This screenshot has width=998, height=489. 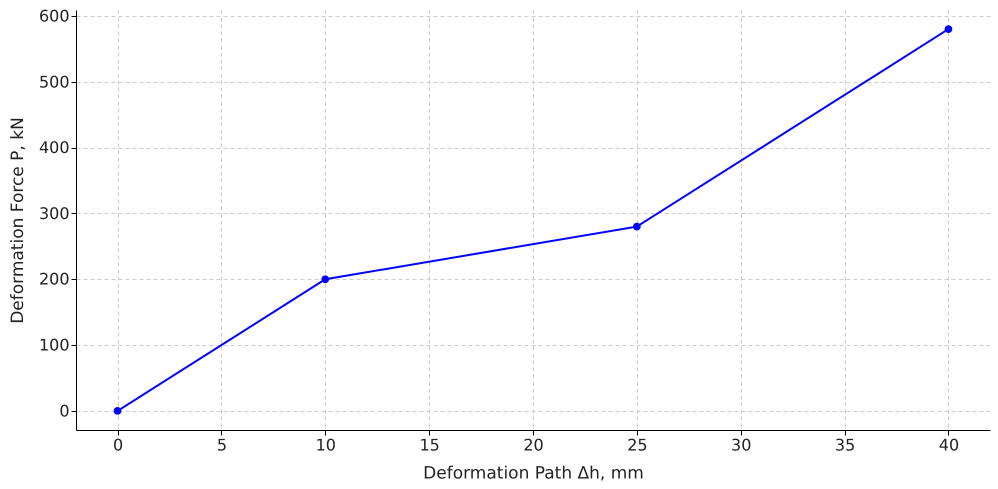 I want to click on y-tick-label: 300, so click(x=54, y=213).